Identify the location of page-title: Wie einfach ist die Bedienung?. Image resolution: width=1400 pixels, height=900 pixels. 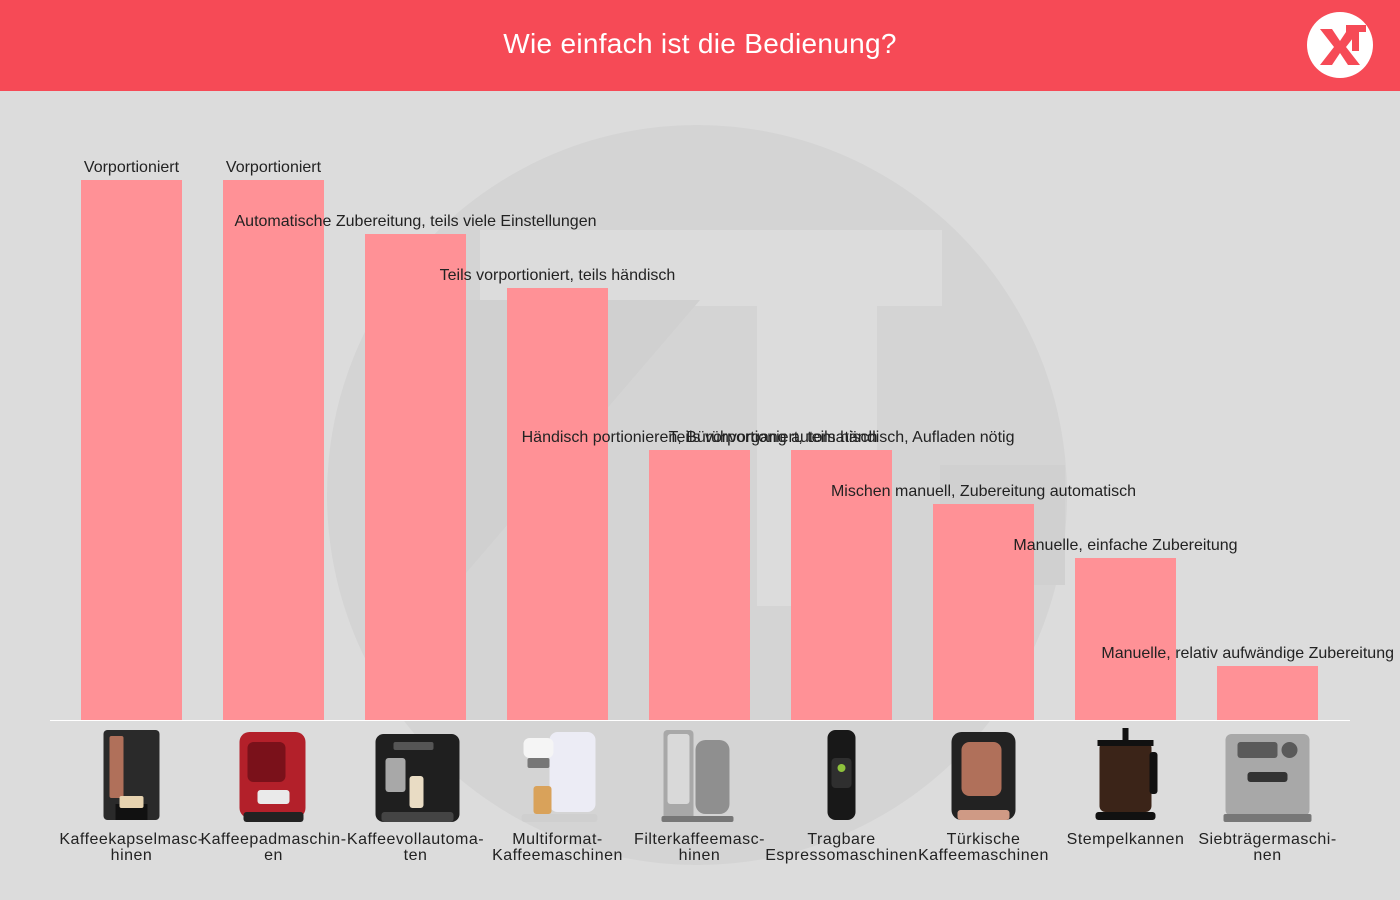
(700, 43).